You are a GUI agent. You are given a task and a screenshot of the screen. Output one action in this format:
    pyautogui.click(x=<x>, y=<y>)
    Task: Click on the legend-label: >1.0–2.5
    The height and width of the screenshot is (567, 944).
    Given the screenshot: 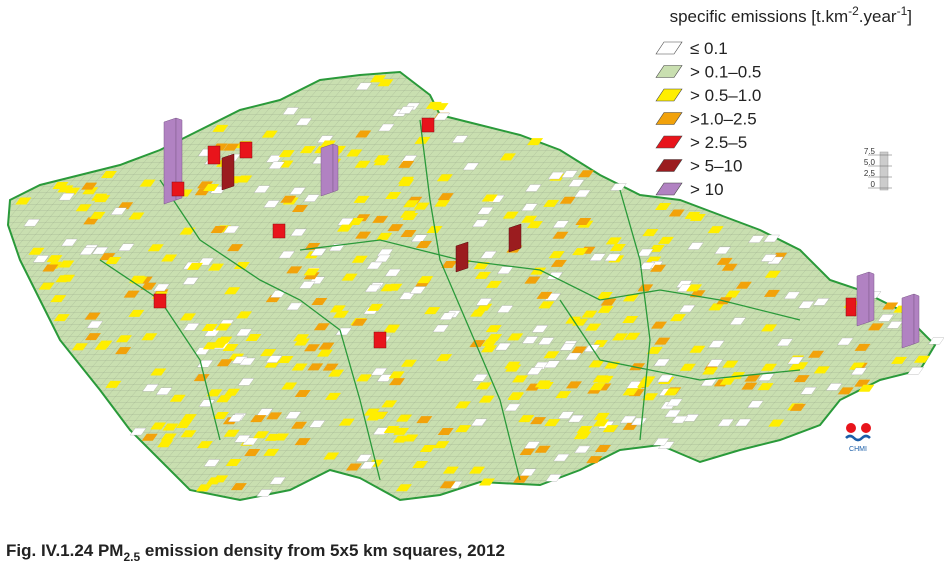 What is the action you would take?
    pyautogui.click(x=723, y=119)
    